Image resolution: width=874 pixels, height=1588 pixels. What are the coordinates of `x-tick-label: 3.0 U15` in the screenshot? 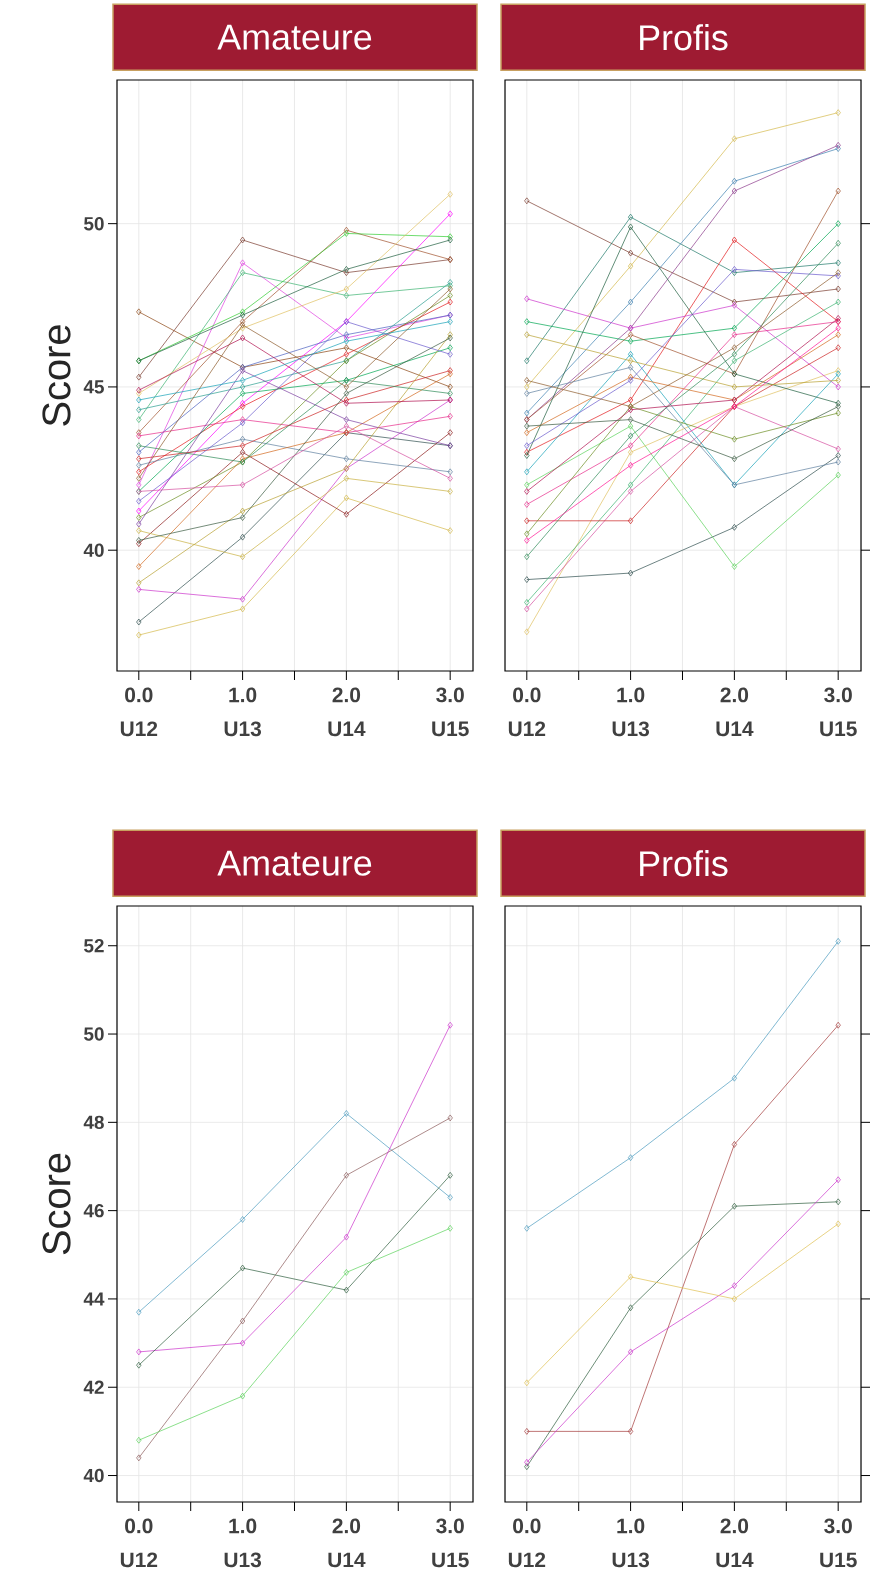 It's located at (838, 712).